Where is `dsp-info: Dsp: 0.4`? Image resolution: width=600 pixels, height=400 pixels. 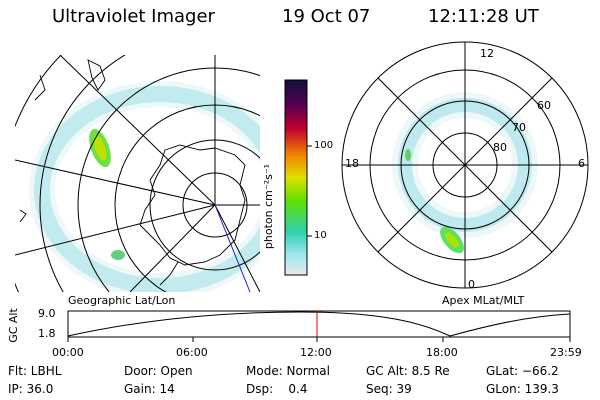 dsp-info: Dsp: 0.4 is located at coordinates (277, 389).